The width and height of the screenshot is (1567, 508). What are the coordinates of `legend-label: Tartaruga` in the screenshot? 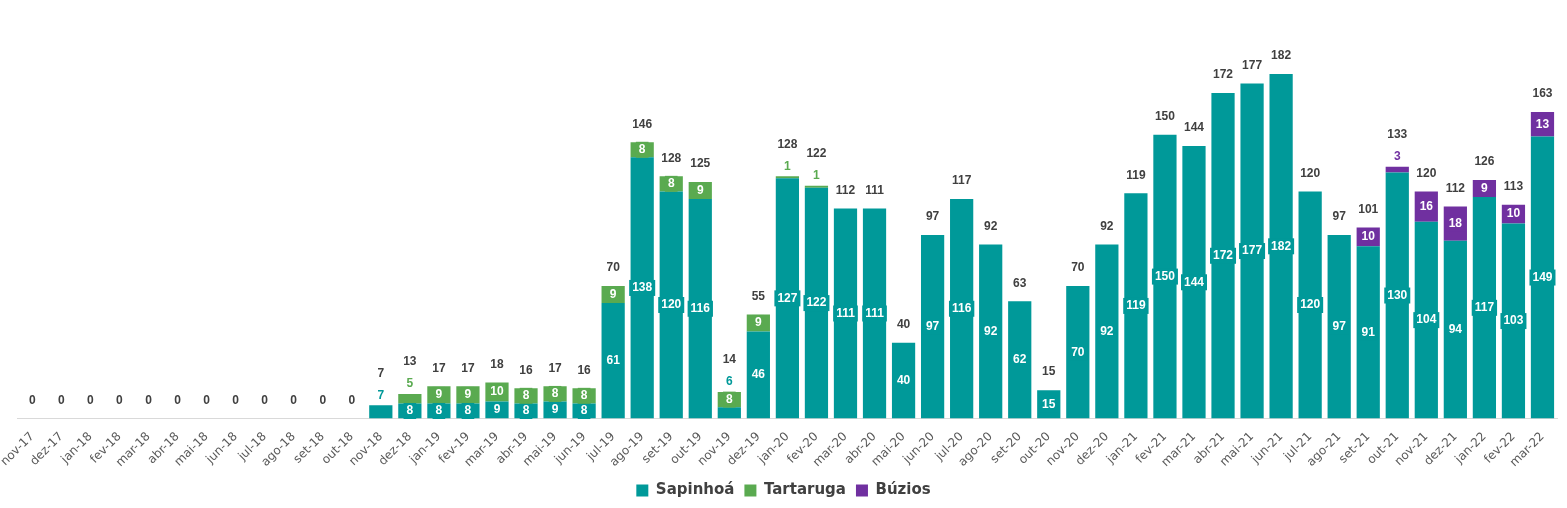 It's located at (804, 489).